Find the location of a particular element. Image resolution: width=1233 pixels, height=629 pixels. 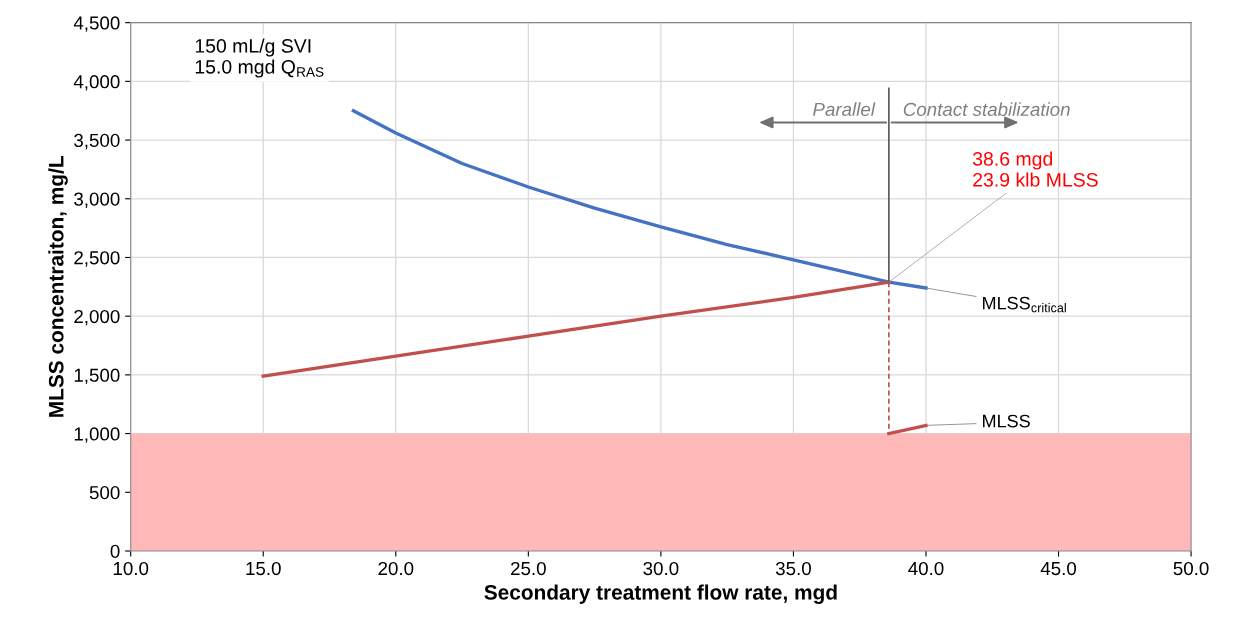

y-tick-label: 3,500 is located at coordinates (97, 141).